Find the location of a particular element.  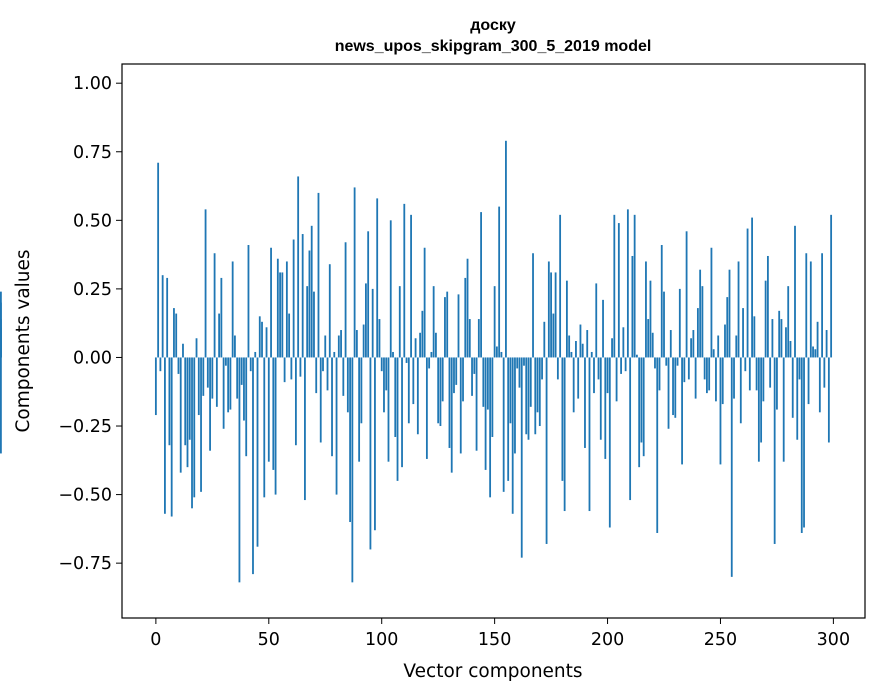

x-axis-ticks: 0 50 100 150 200 250 300 is located at coordinates (500, 634).